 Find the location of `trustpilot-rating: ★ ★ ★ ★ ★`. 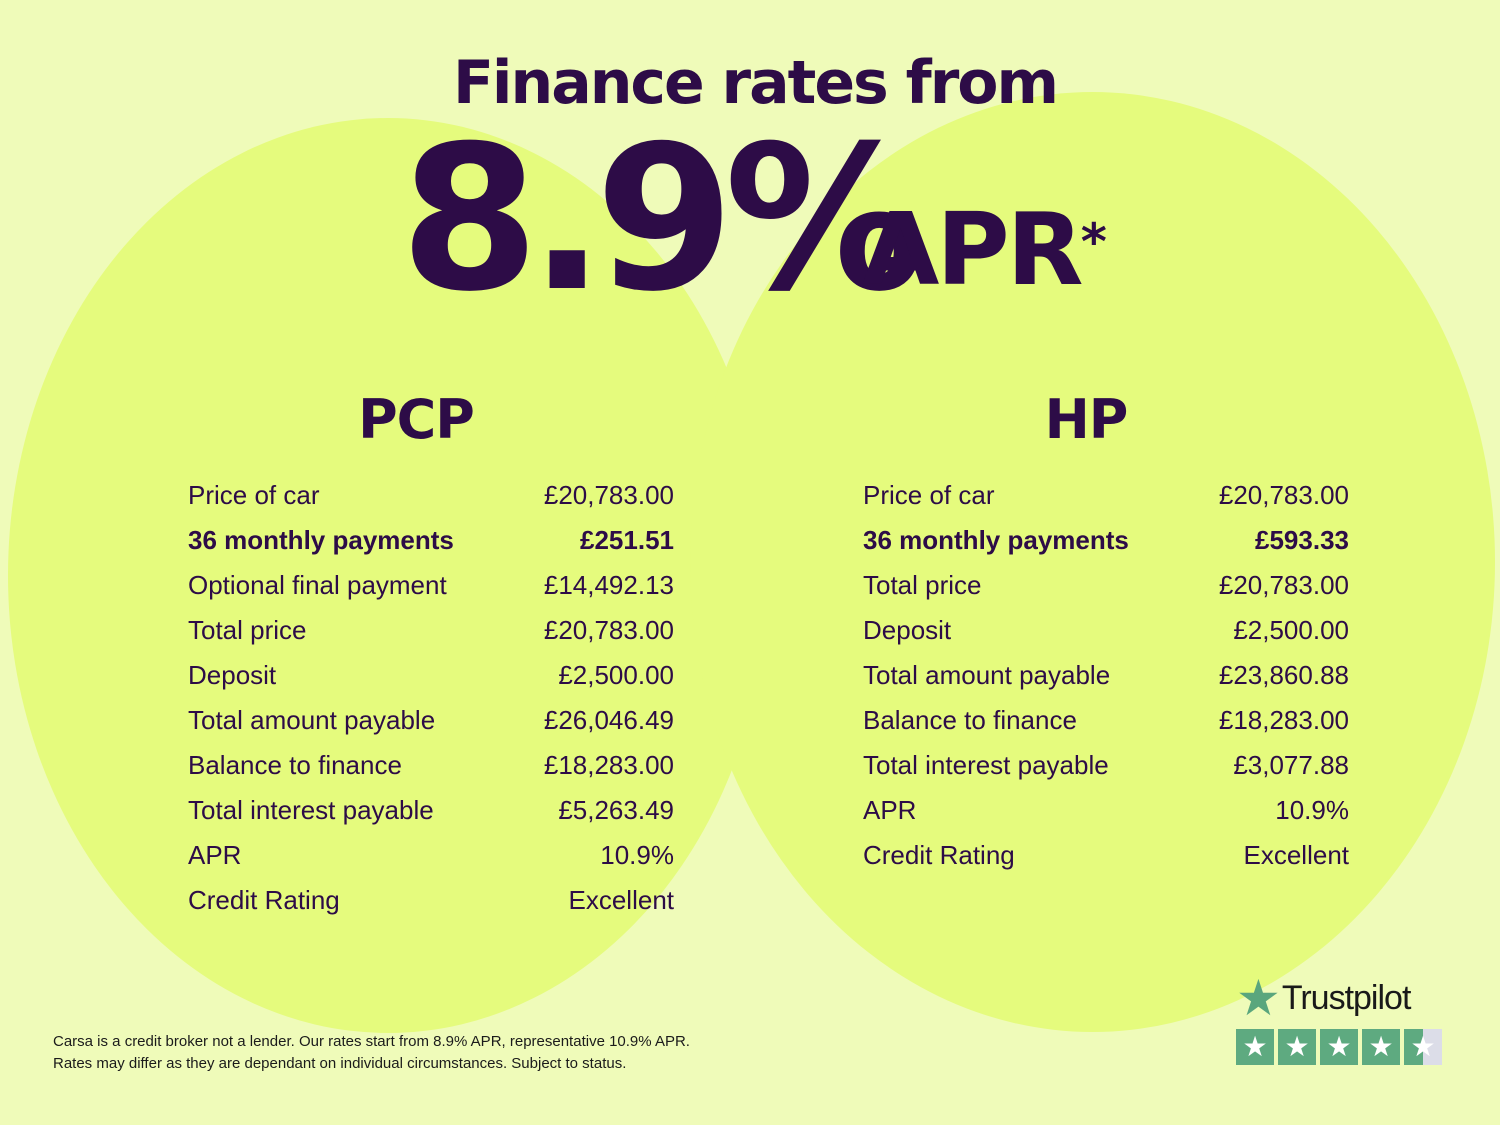

trustpilot-rating: ★ ★ ★ ★ ★ is located at coordinates (1341, 1047).